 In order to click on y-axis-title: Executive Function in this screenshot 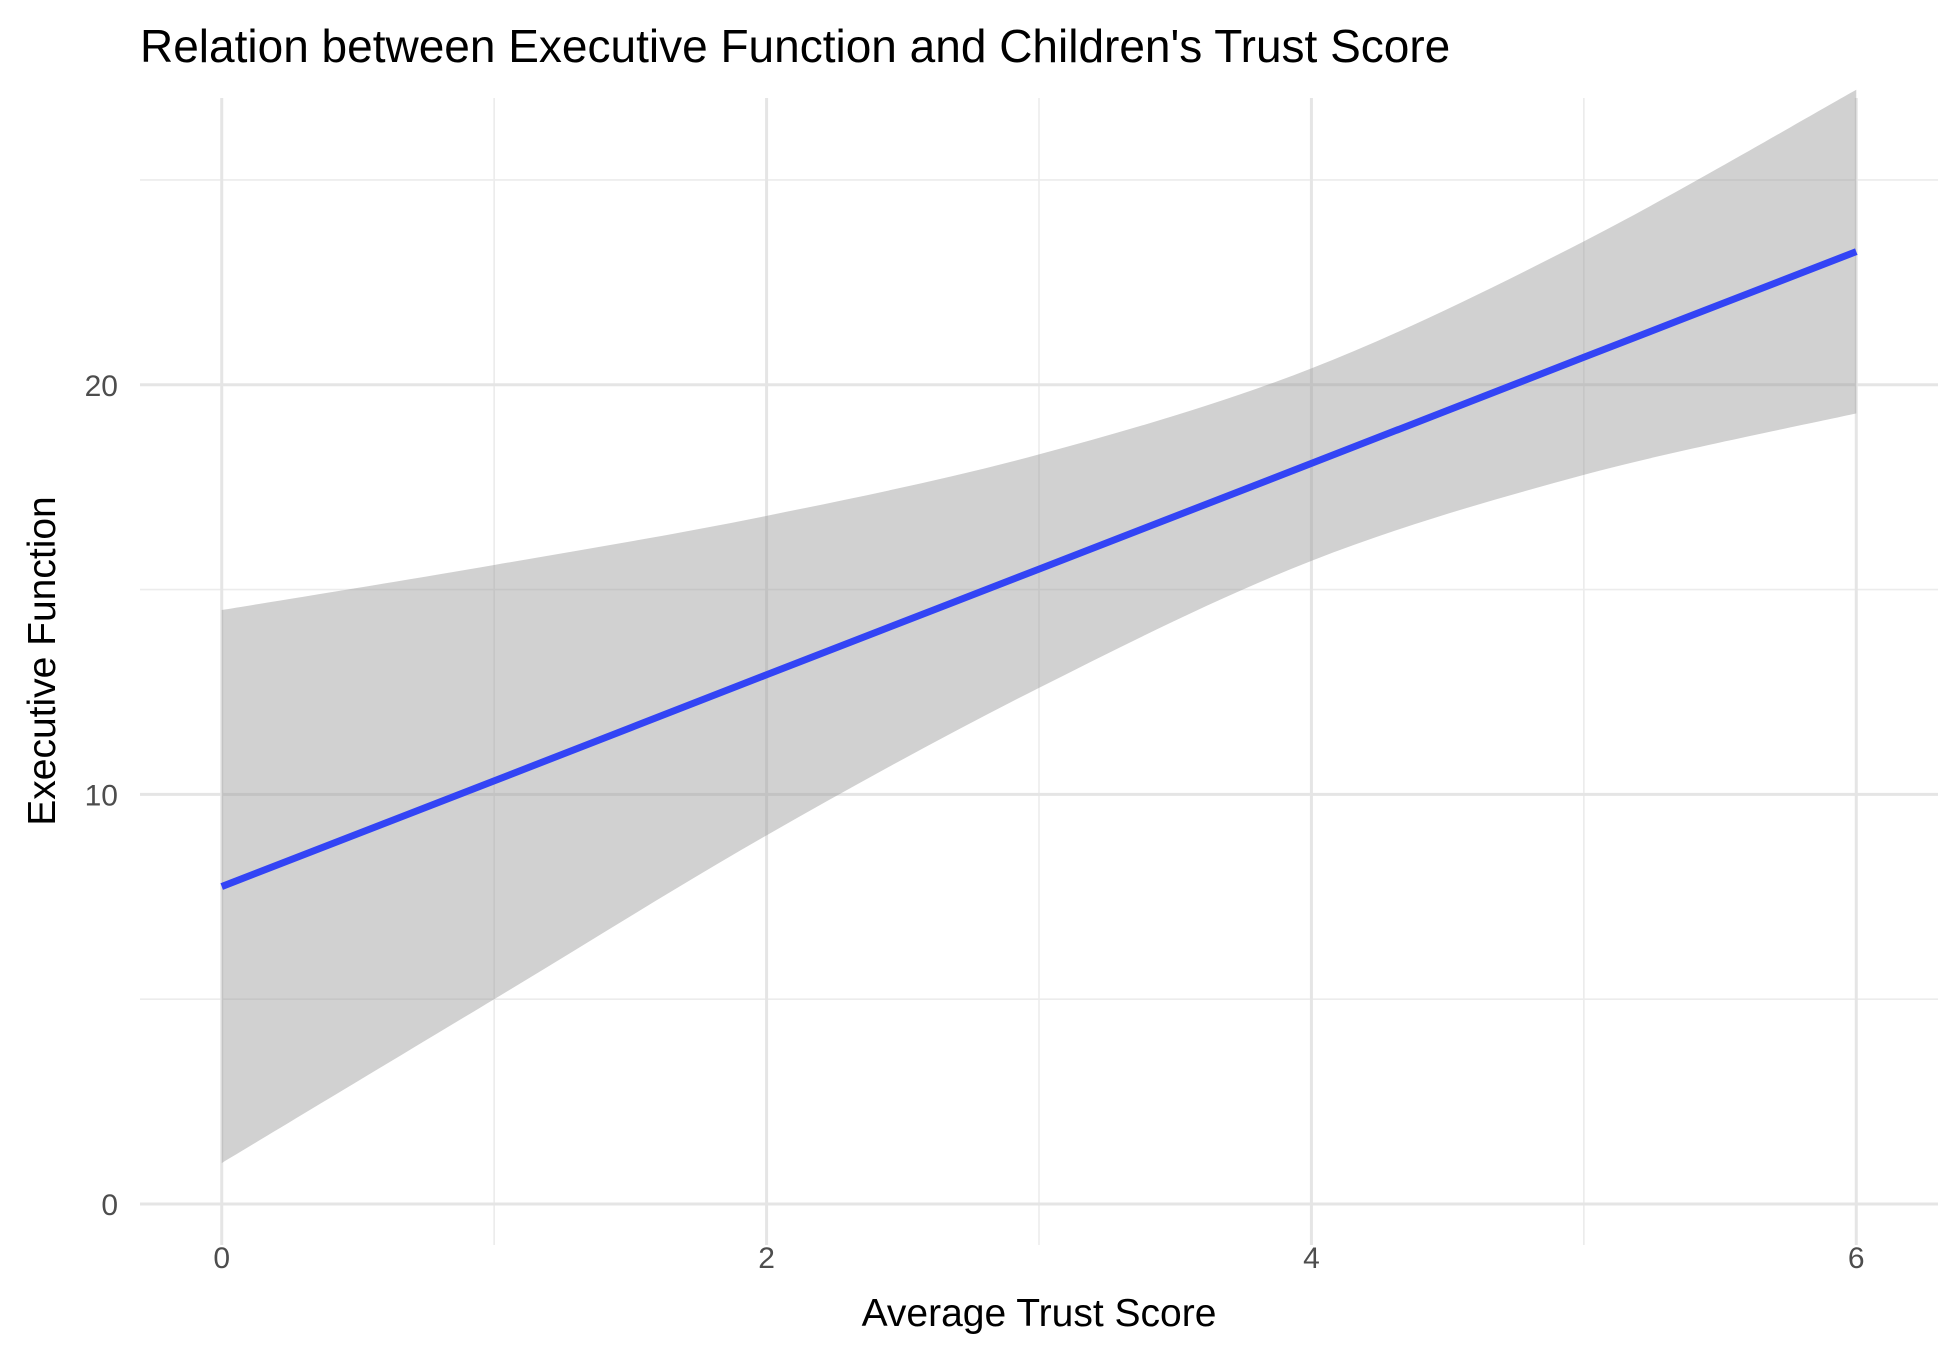, I will do `click(42, 661)`.